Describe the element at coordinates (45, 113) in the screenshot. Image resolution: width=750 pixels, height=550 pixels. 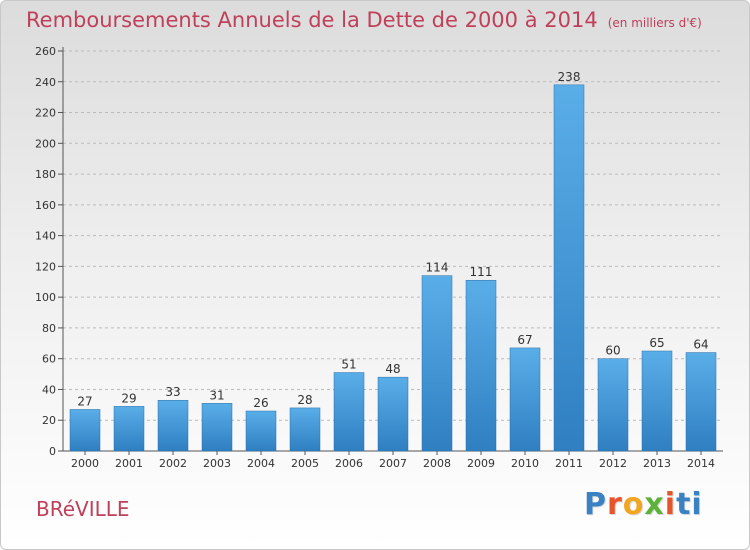
I see `y-tick-label: 220` at that location.